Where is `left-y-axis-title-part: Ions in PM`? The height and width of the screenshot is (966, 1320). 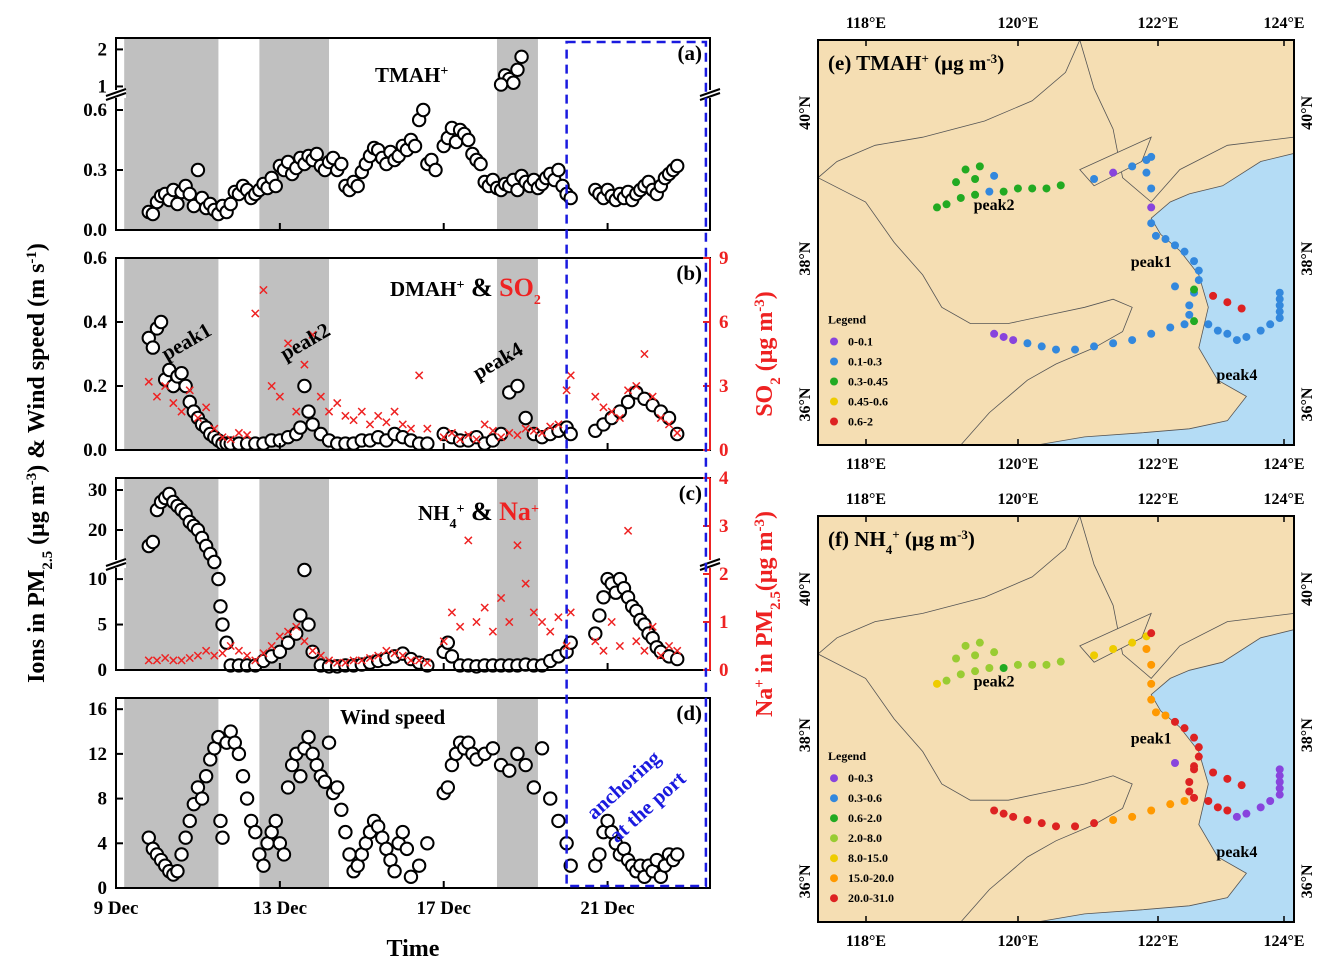 left-y-axis-title-part: Ions in PM is located at coordinates (37, 626).